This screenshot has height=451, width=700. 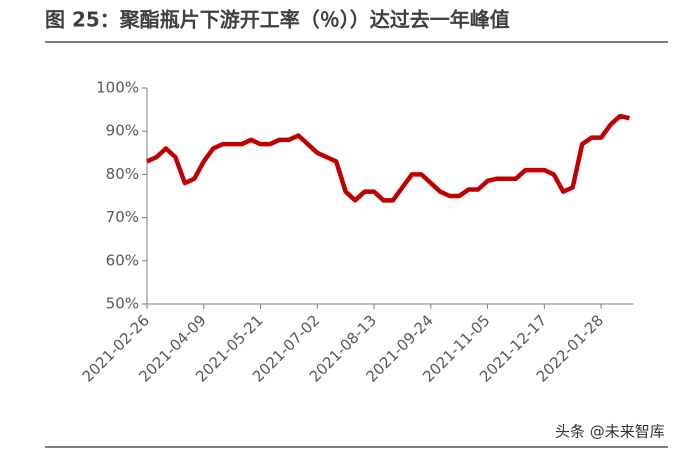 I want to click on y-tick-label: 70%, so click(x=122, y=217).